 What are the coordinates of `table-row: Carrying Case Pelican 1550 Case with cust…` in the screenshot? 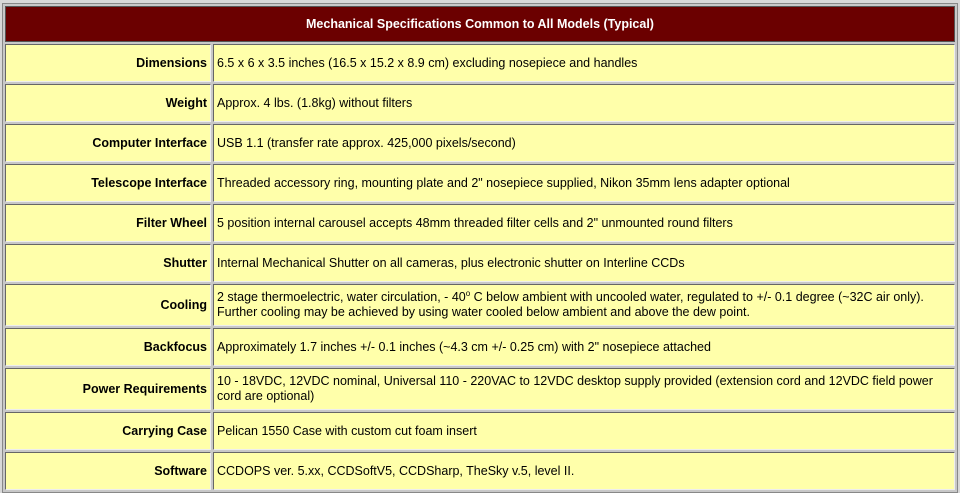 It's located at (480, 431).